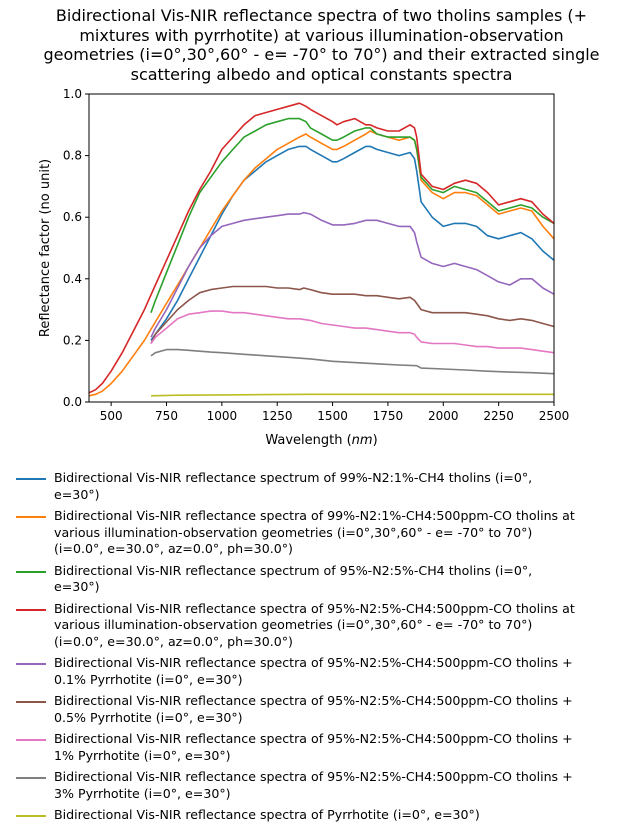 The image size is (643, 835). Describe the element at coordinates (375, 440) in the screenshot. I see `x-axis-label-close: )` at that location.